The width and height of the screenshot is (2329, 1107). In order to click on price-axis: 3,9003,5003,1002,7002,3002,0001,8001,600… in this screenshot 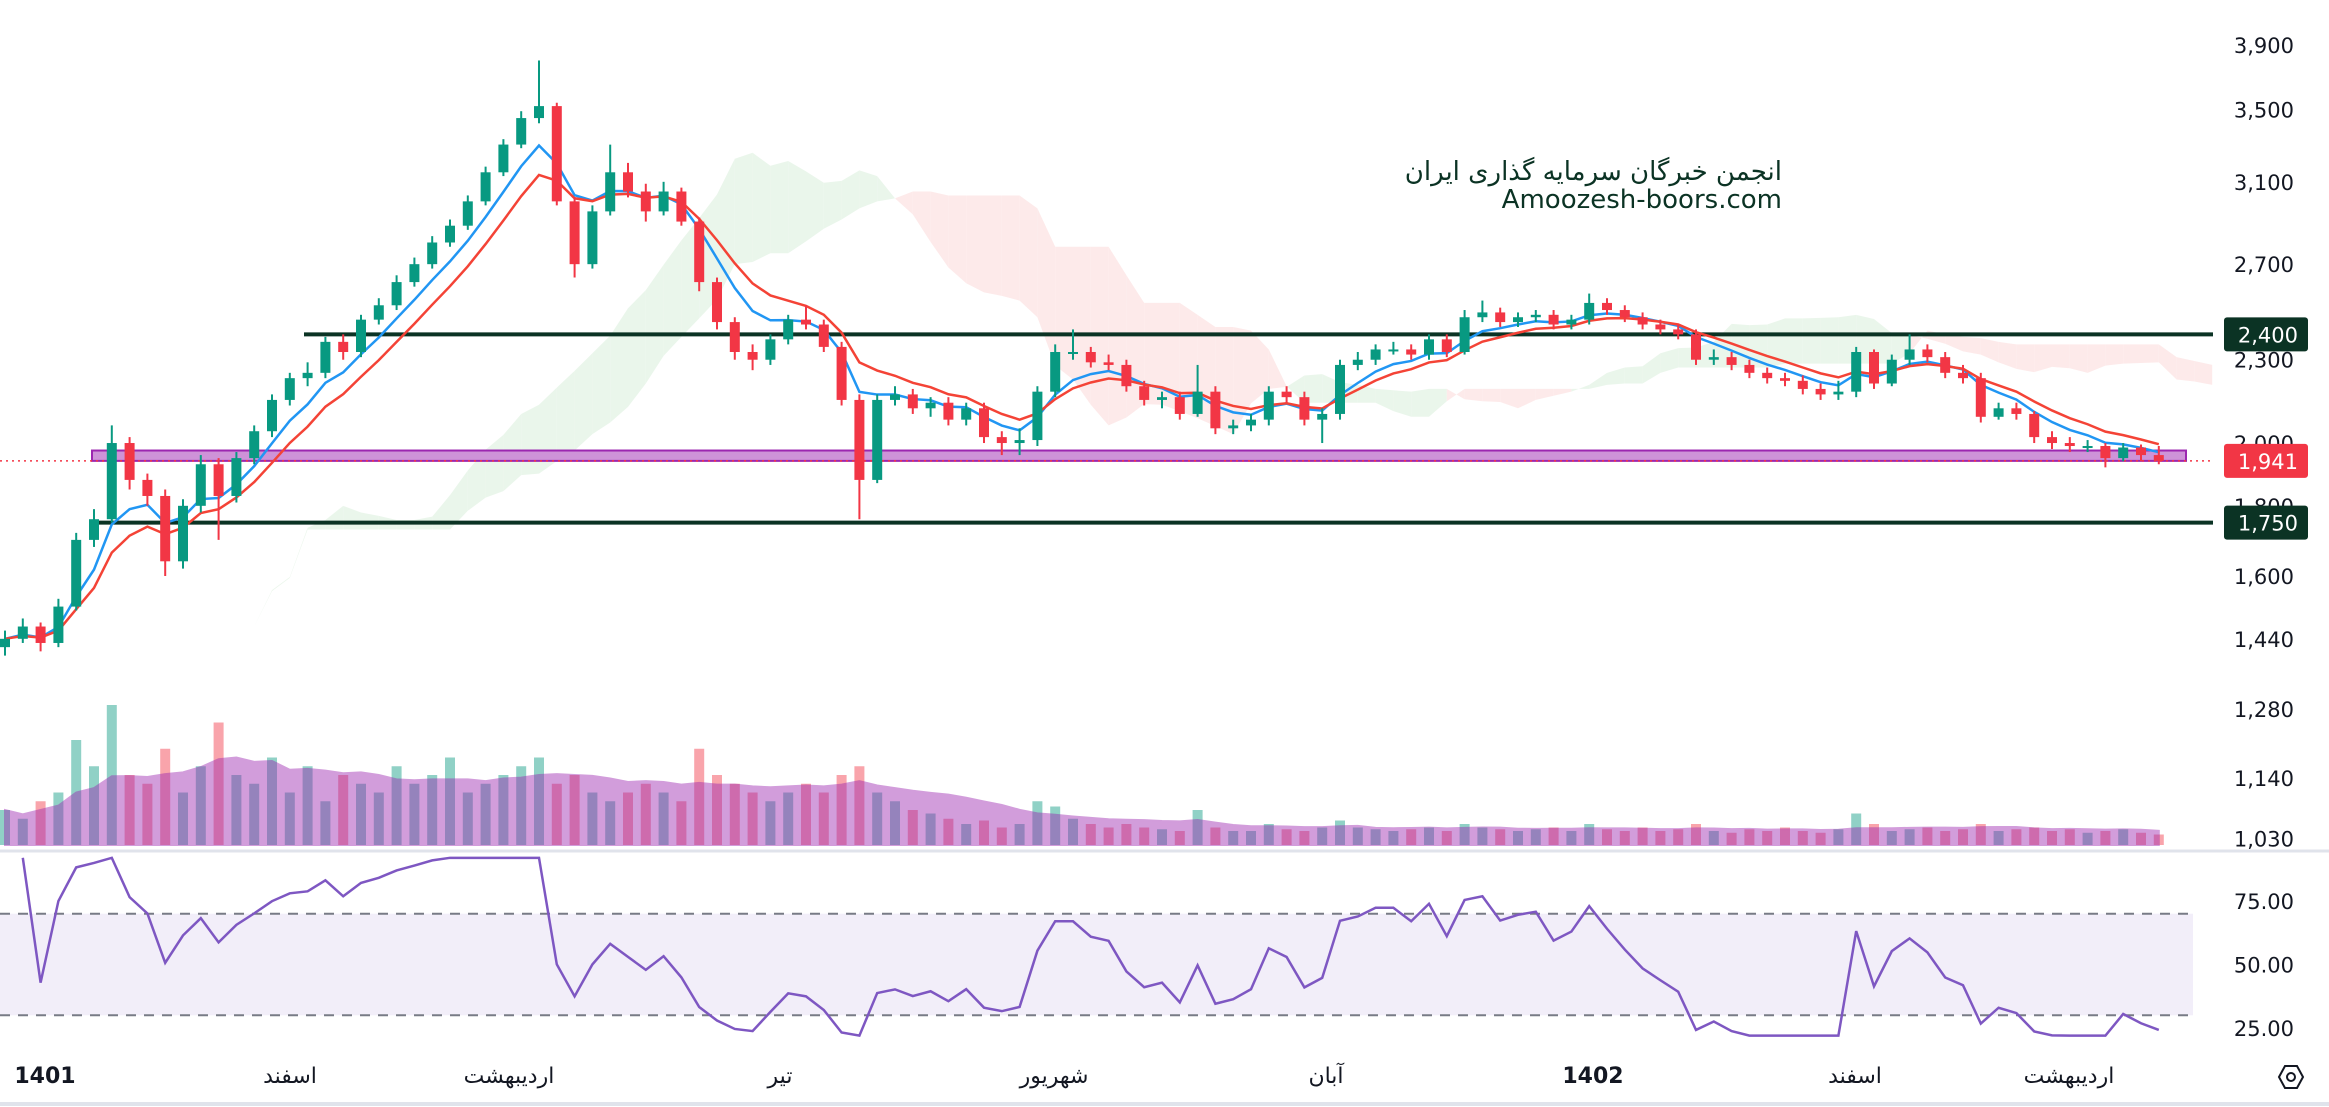, I will do `click(2266, 537)`.